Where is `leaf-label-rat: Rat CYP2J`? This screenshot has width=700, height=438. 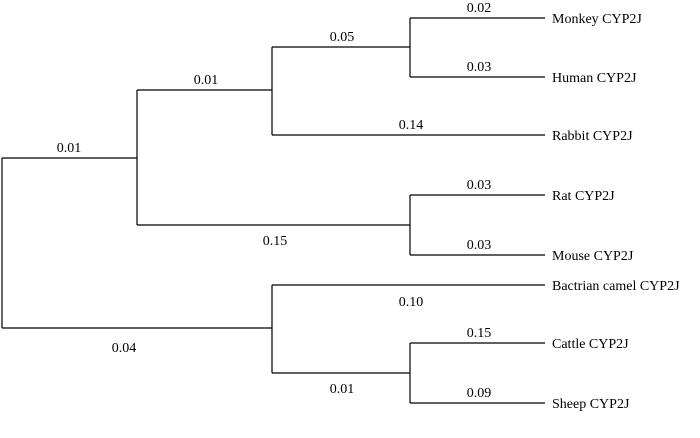 leaf-label-rat: Rat CYP2J is located at coordinates (583, 196).